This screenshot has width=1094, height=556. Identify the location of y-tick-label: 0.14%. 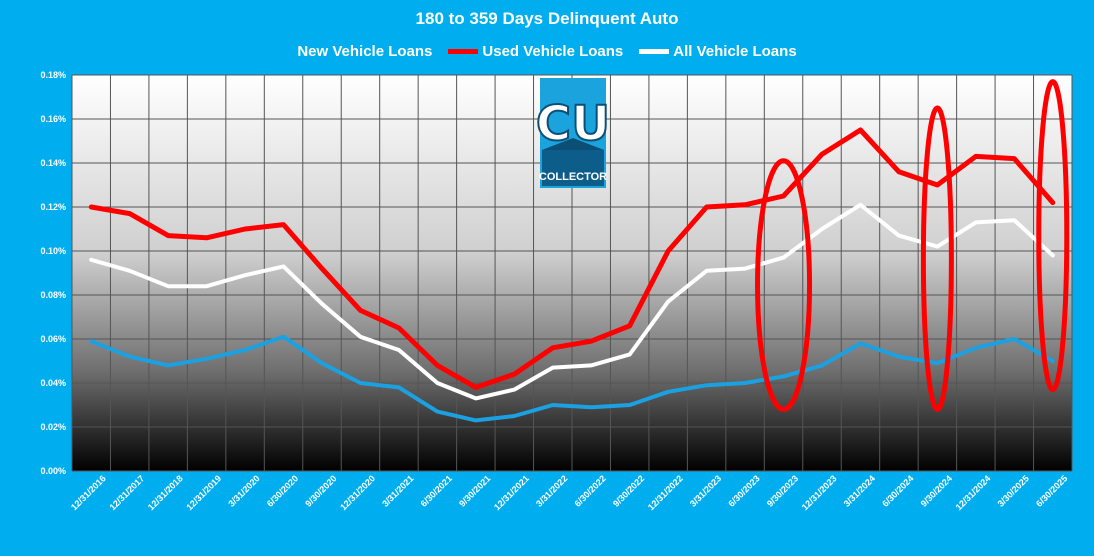
(53, 163).